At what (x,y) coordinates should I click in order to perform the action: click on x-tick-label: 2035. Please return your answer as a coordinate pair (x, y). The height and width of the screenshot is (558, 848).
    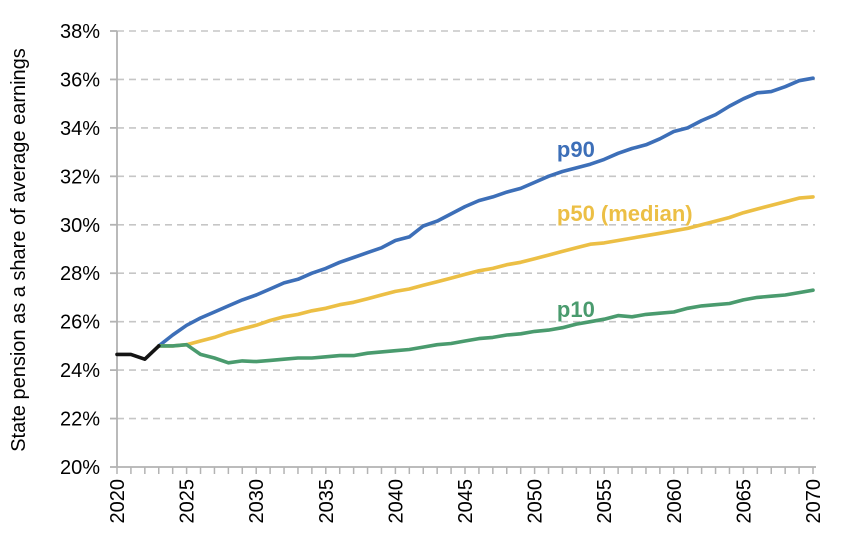
    Looking at the image, I should click on (327, 501).